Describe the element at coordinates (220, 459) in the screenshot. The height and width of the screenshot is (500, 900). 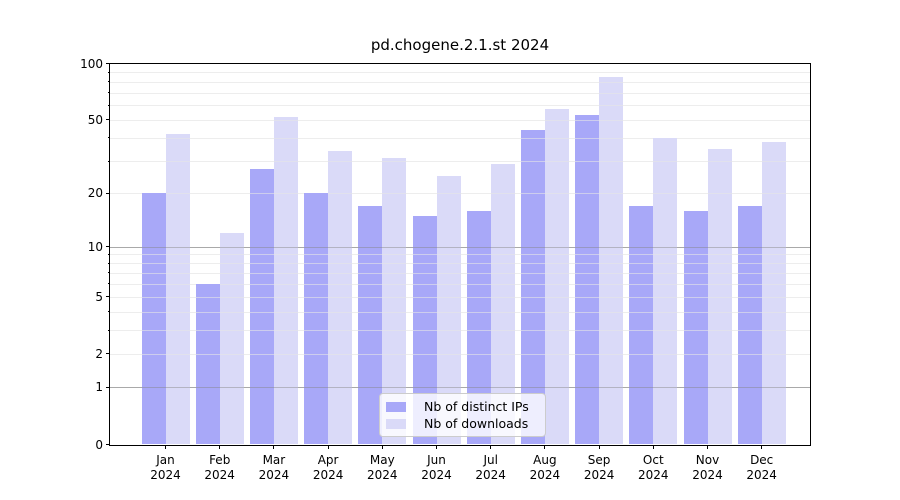
I see `x-tick-label-line: Feb` at that location.